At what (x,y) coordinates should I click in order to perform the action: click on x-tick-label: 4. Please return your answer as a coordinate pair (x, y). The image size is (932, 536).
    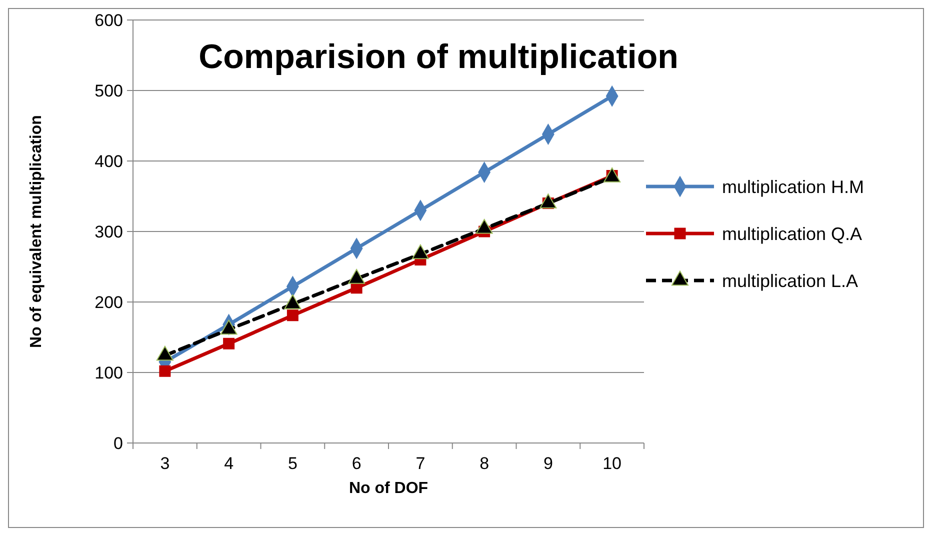
    Looking at the image, I should click on (229, 463).